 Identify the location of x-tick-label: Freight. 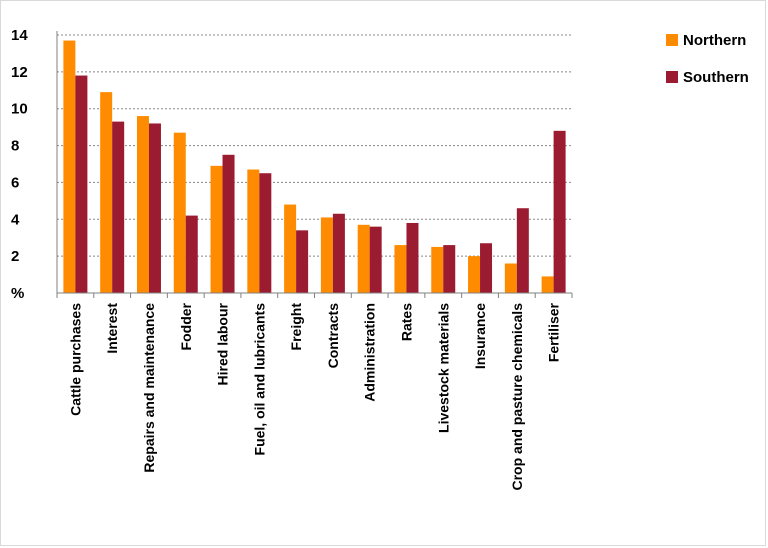
(296, 327).